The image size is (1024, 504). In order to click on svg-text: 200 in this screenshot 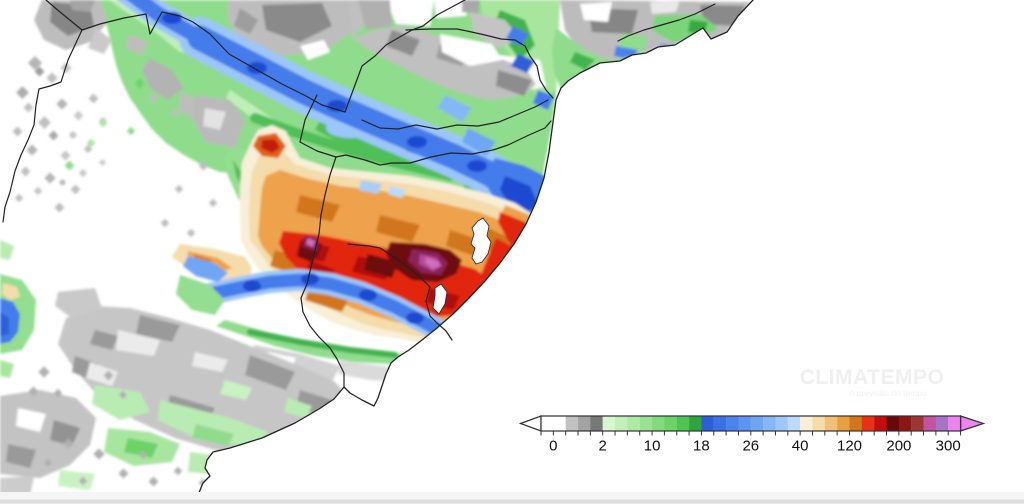, I will do `click(898, 446)`.